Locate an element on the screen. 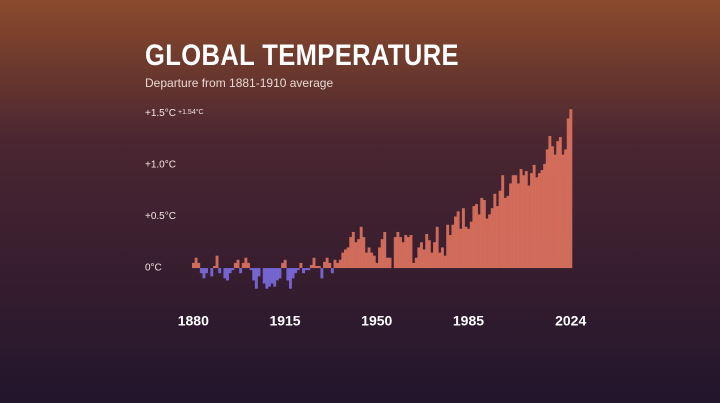 This screenshot has height=403, width=720. chart-title: GLOBAL TEMPERATURE is located at coordinates (302, 54).